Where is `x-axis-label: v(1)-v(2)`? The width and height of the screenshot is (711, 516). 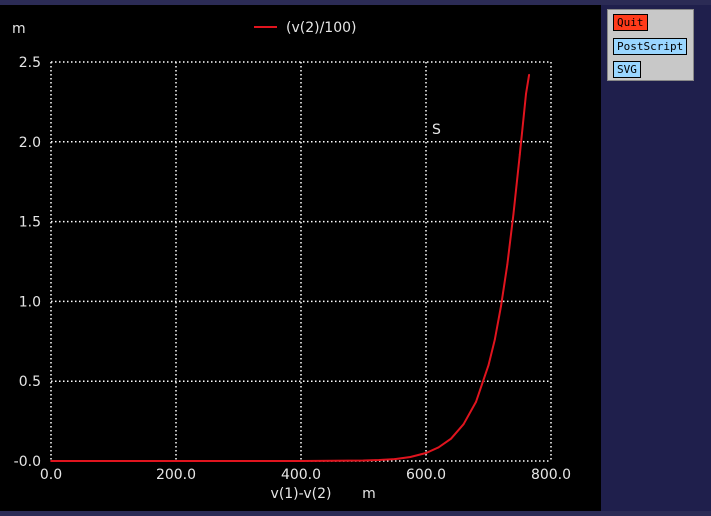 x-axis-label: v(1)-v(2) is located at coordinates (301, 494).